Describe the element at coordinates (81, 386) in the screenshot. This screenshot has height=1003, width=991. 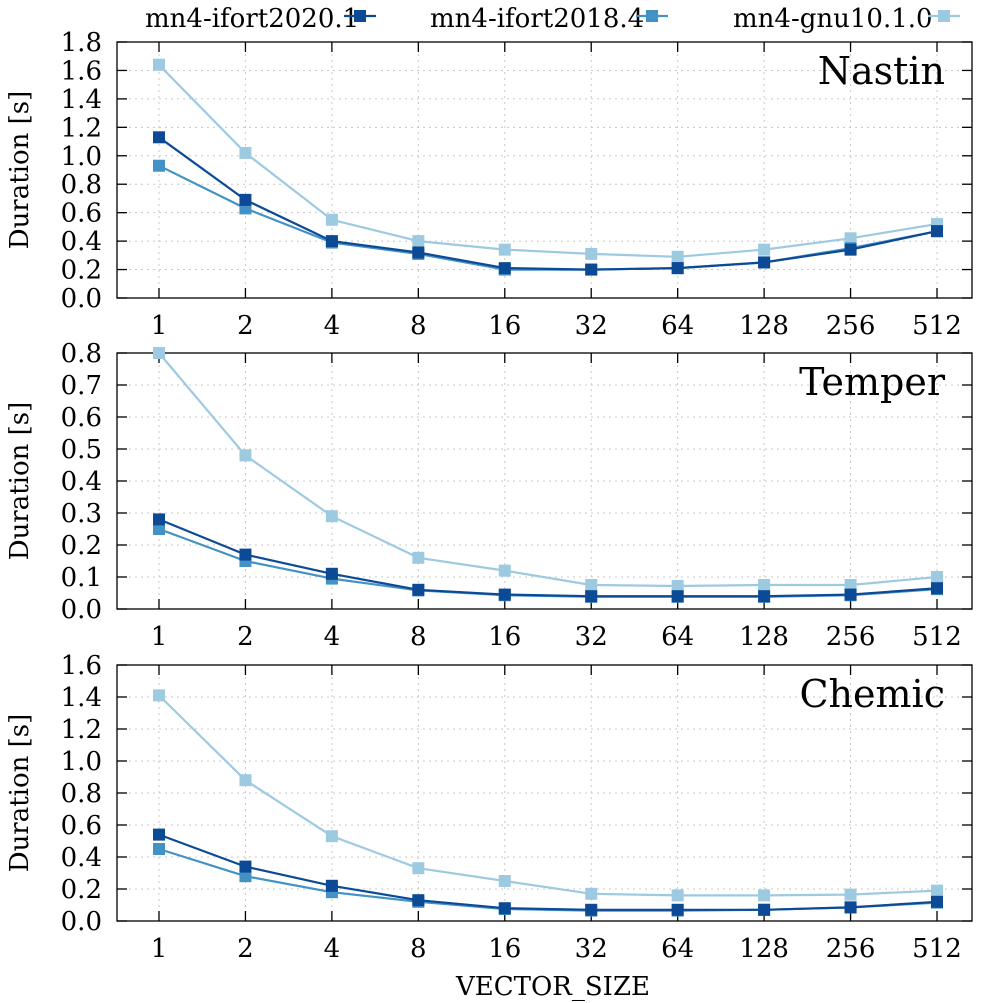
I see `y-tick-label: 0.7` at that location.